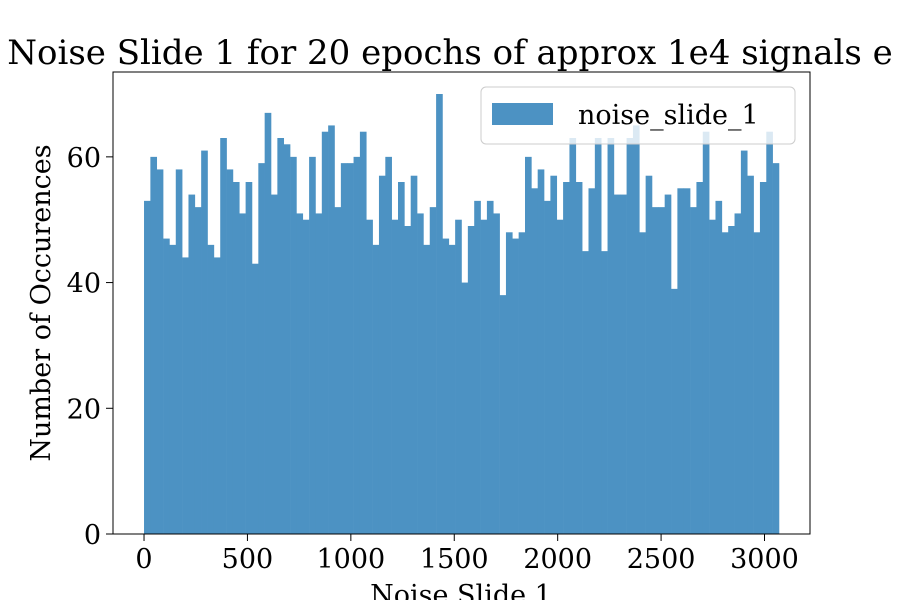  I want to click on x-tick-label: 500, so click(248, 559).